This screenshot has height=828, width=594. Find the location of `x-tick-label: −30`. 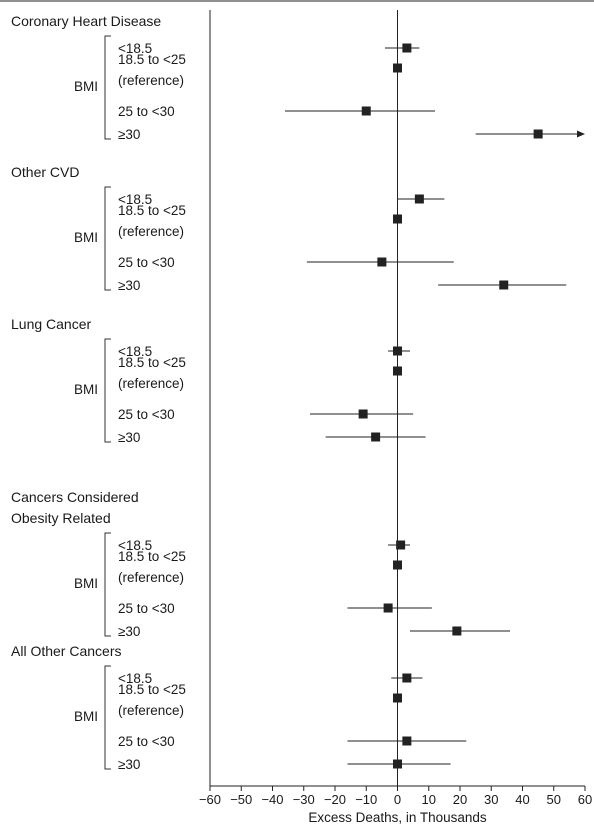

x-tick-label: −30 is located at coordinates (304, 799).